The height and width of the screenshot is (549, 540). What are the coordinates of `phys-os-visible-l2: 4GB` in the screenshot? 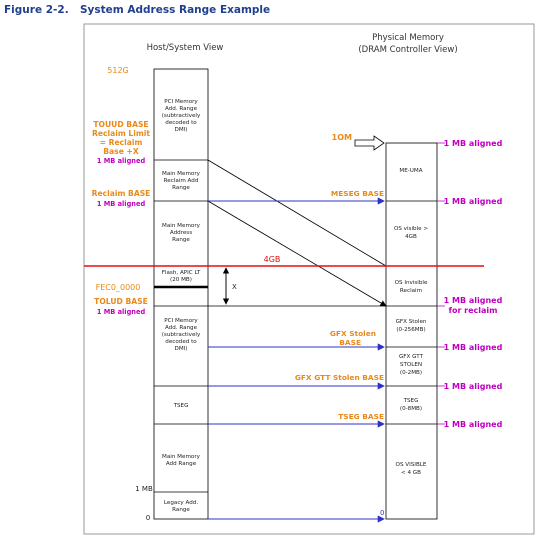 It's located at (411, 237).